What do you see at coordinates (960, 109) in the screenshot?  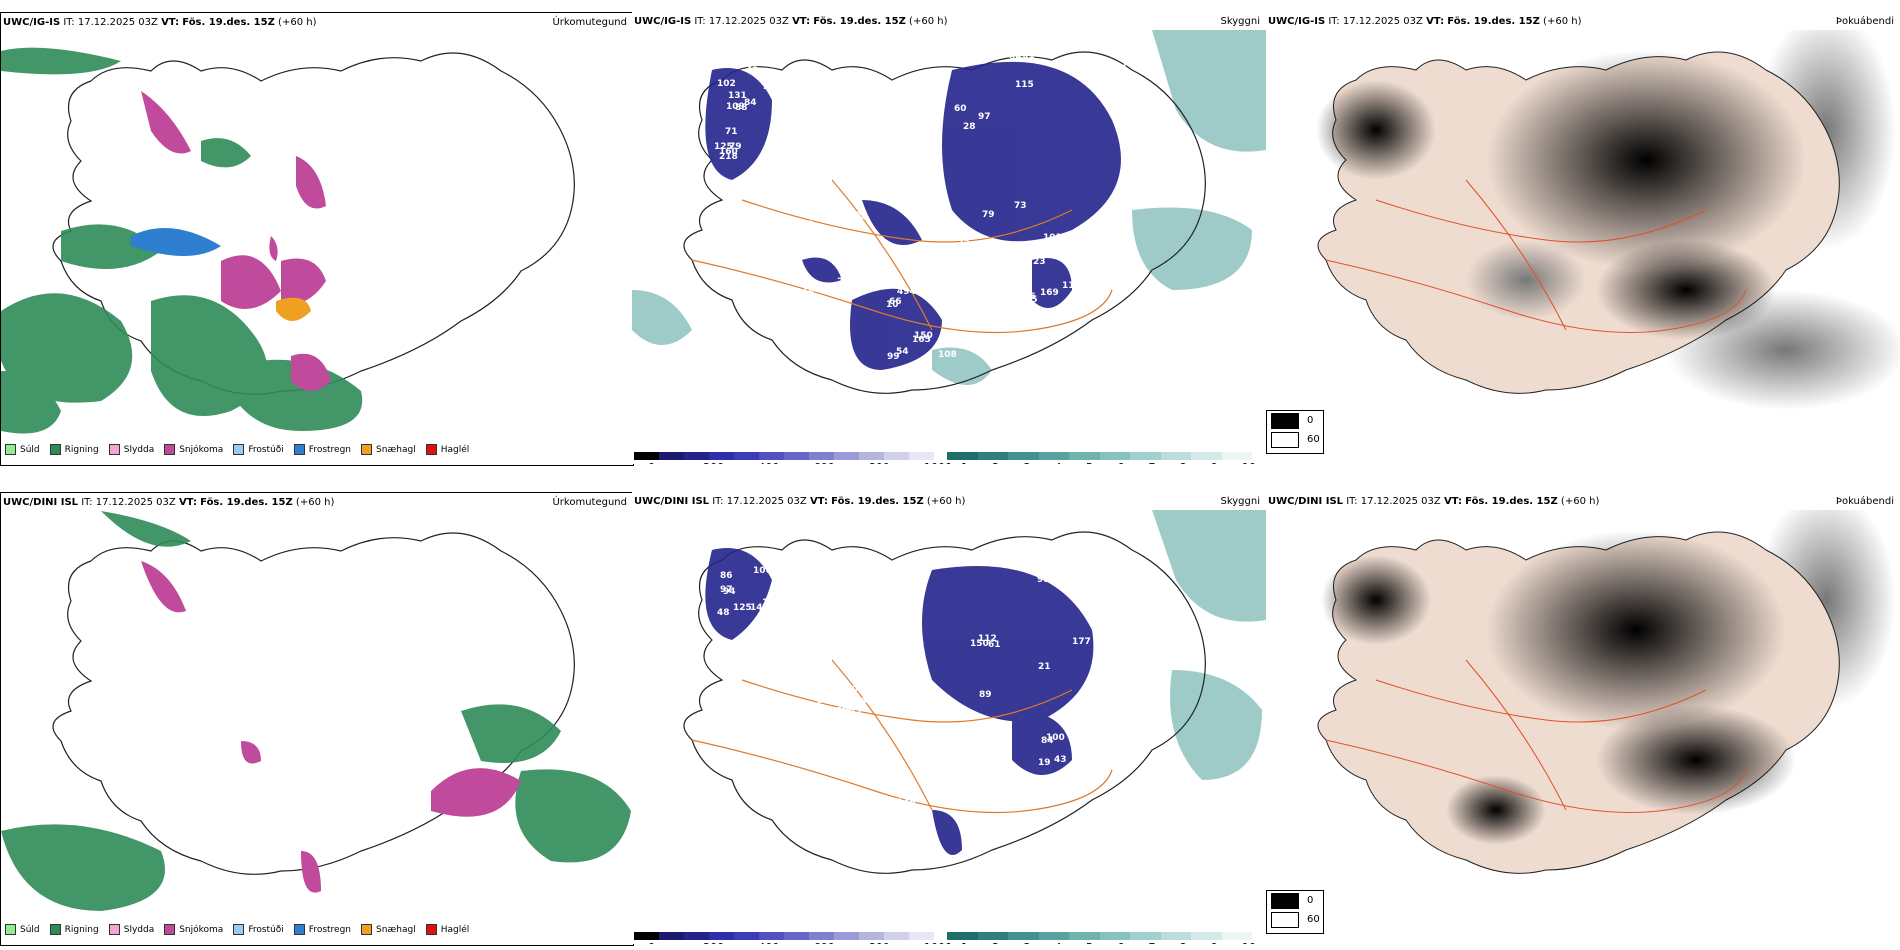 I see `cloudbase-value: 60` at bounding box center [960, 109].